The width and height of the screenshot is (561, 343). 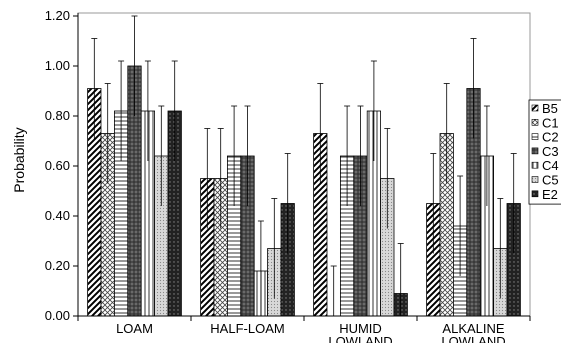 What do you see at coordinates (550, 180) in the screenshot?
I see `legend-label: C5` at bounding box center [550, 180].